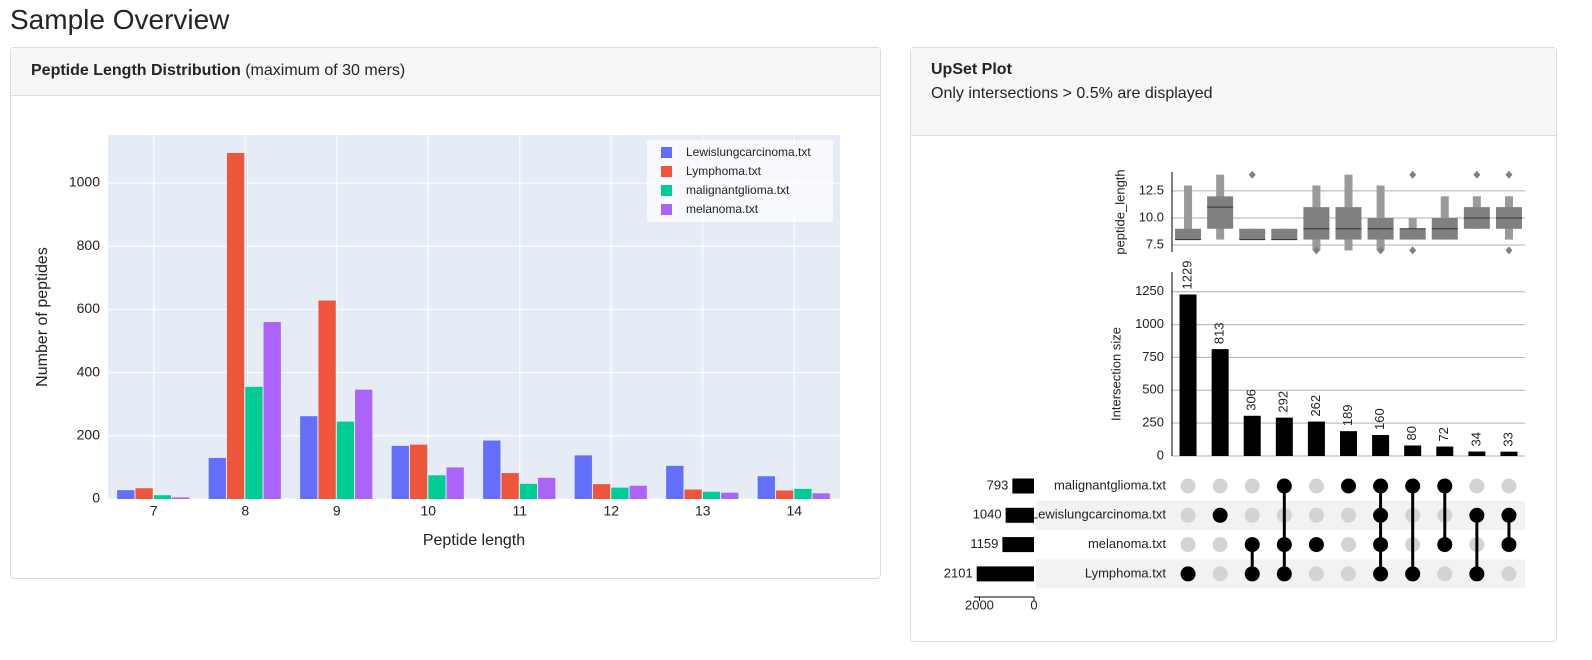  What do you see at coordinates (1033, 604) in the screenshot?
I see `x-tick-label: 0` at bounding box center [1033, 604].